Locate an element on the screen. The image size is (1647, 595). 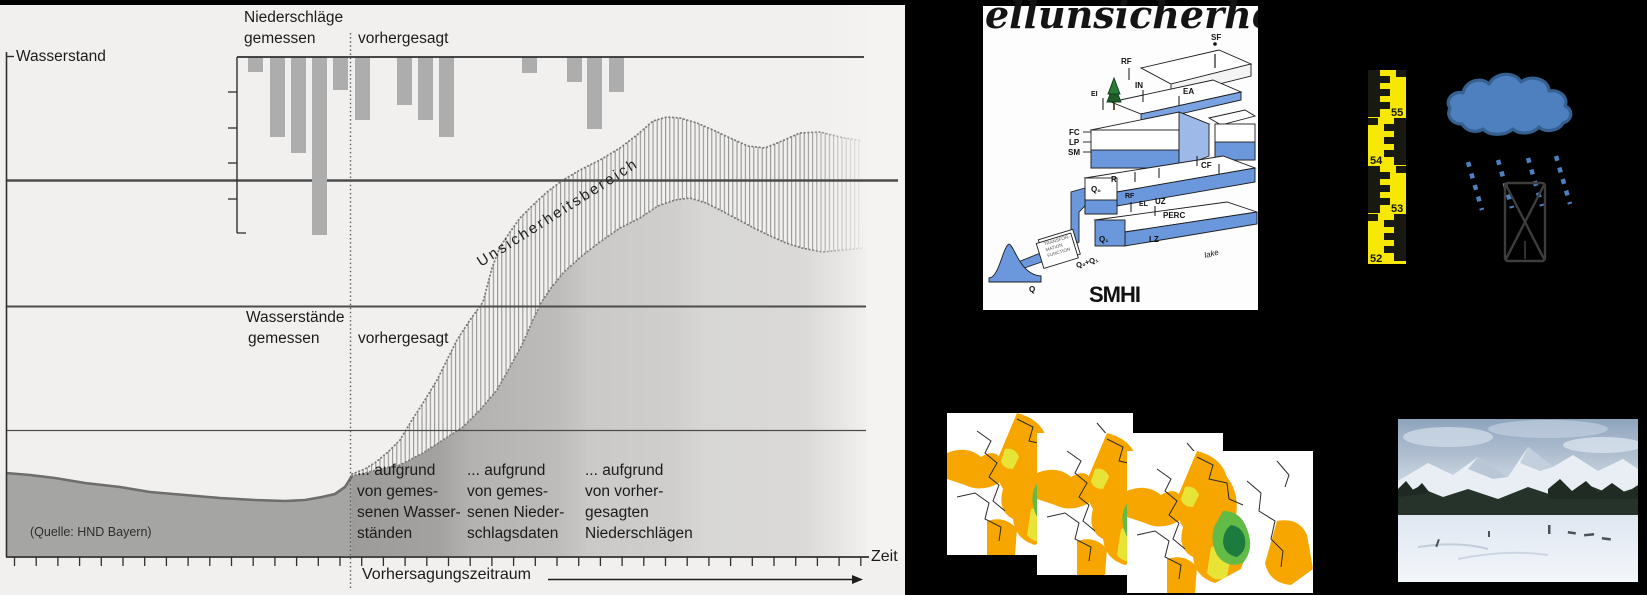
x-axis-label: Zeit is located at coordinates (884, 556).